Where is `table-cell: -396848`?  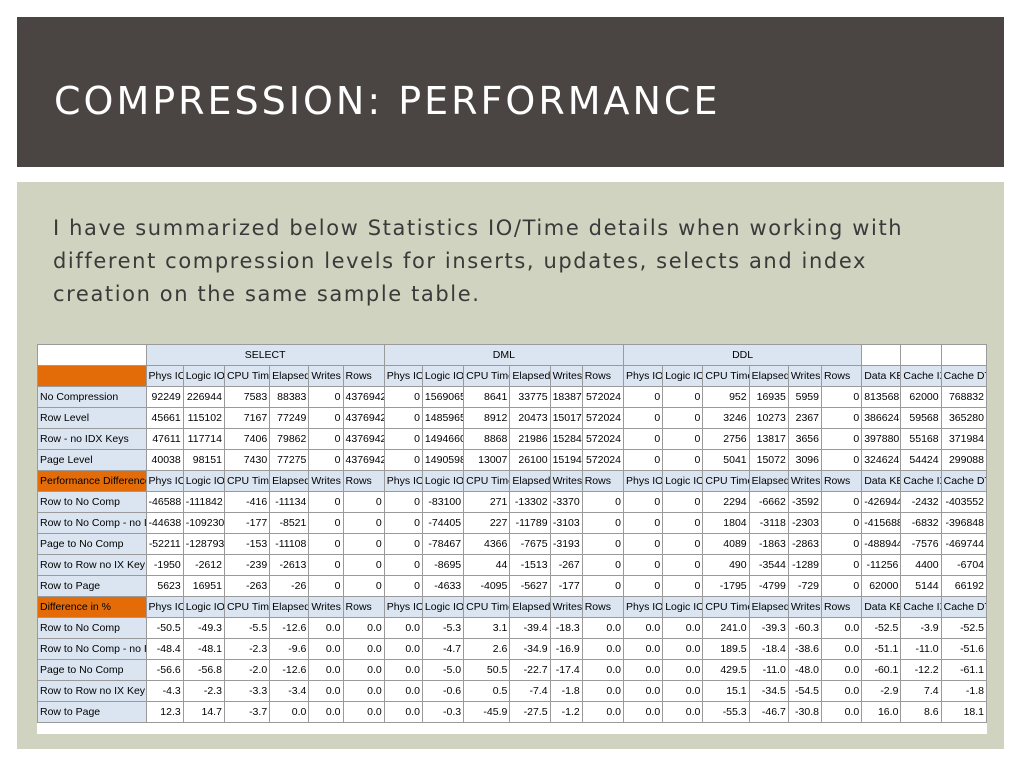 table-cell: -396848 is located at coordinates (964, 523).